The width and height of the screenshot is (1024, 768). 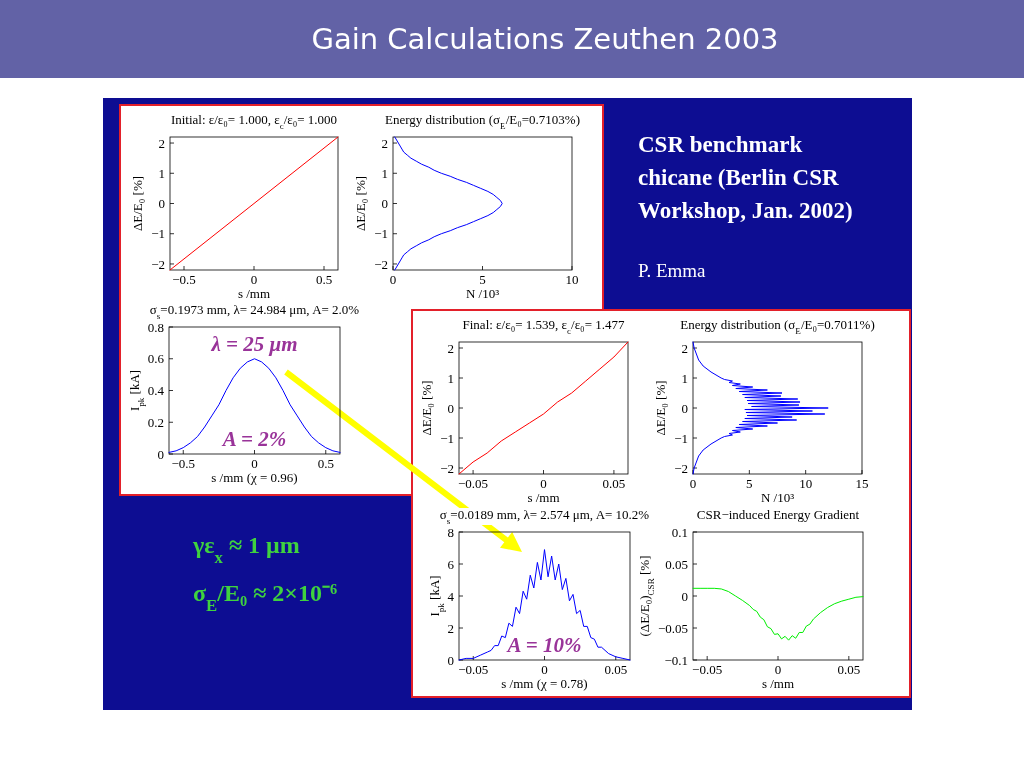 I want to click on y-tick-label: −0.05, so click(x=672, y=628).